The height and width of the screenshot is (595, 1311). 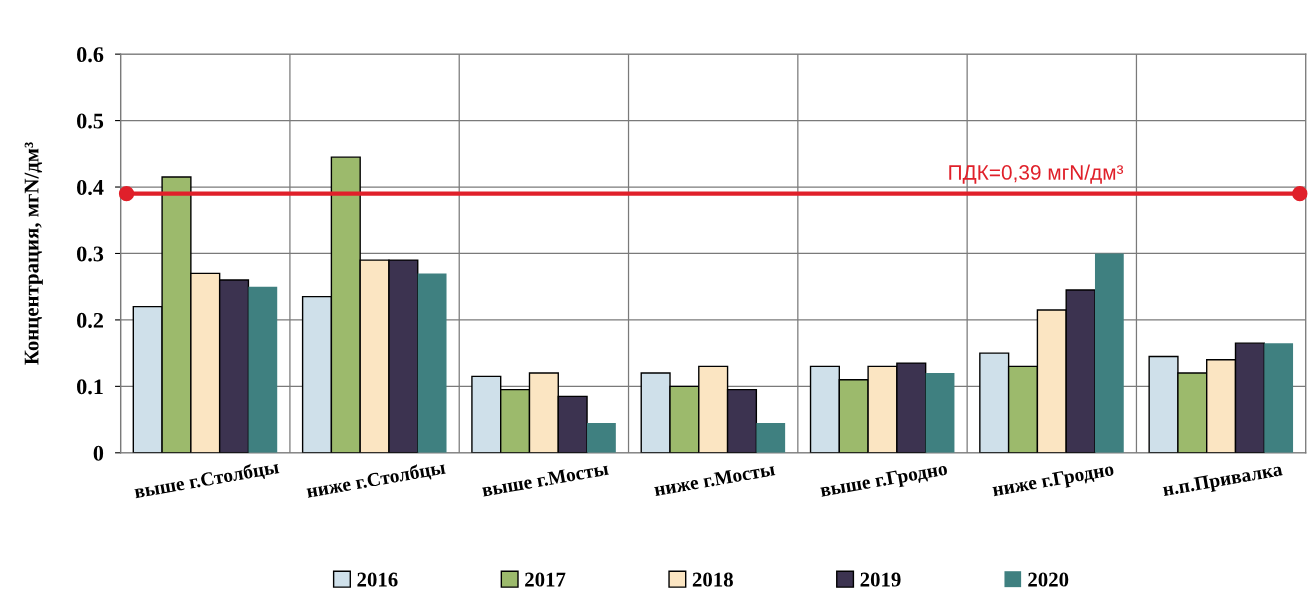 I want to click on x-tick-label: ниже г.Мосты, so click(x=714, y=479).